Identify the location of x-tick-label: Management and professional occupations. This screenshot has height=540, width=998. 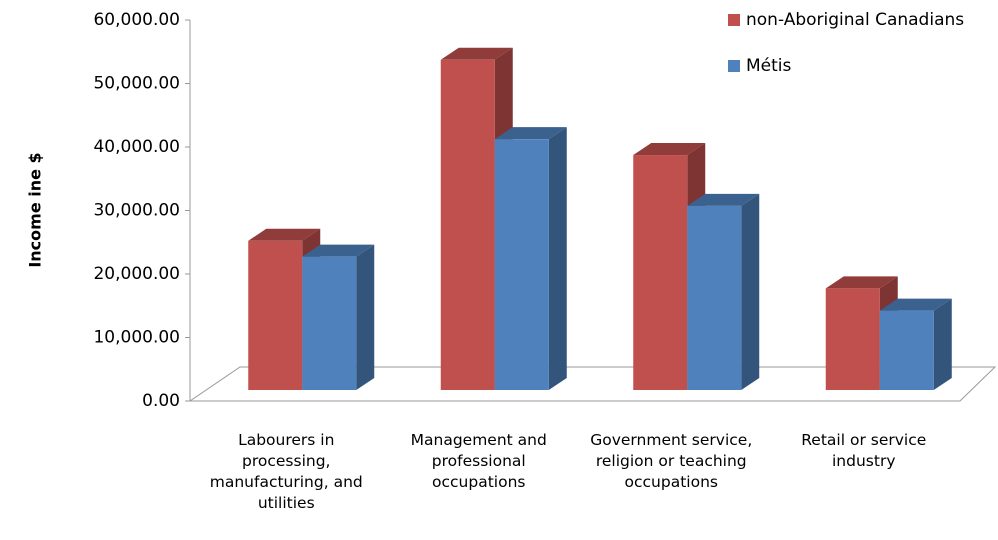
(478, 461).